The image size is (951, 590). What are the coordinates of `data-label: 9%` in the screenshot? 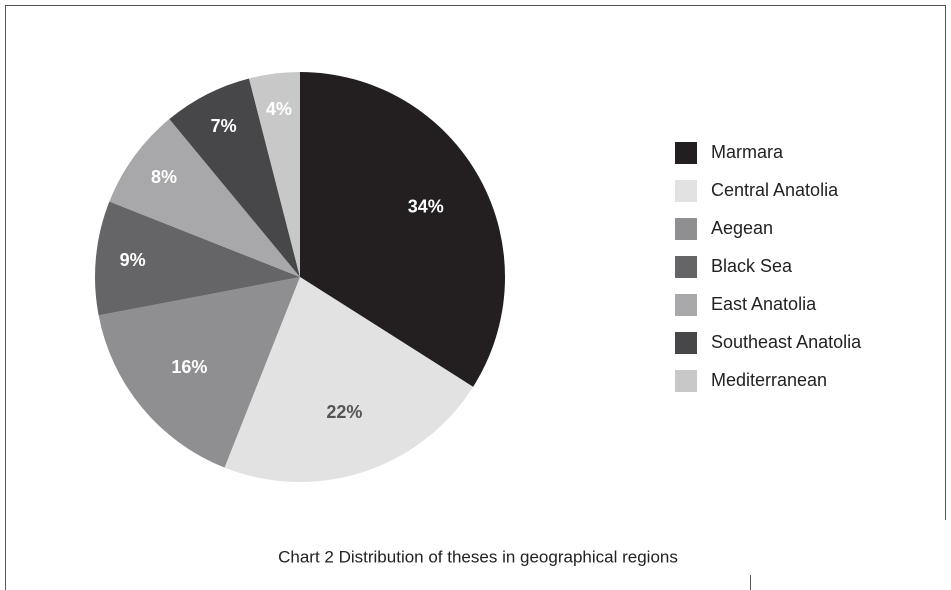 It's located at (133, 260).